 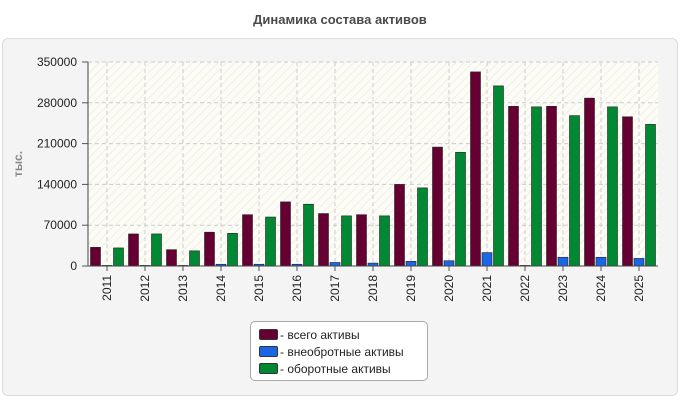 What do you see at coordinates (133, 250) in the screenshot?
I see `bar-total-2012` at bounding box center [133, 250].